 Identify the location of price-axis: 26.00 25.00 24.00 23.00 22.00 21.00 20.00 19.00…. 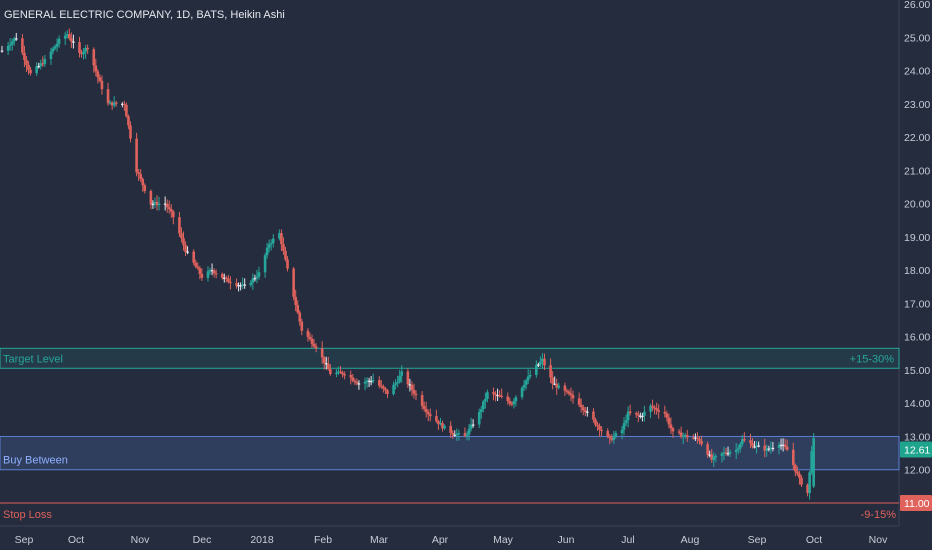
(917, 255).